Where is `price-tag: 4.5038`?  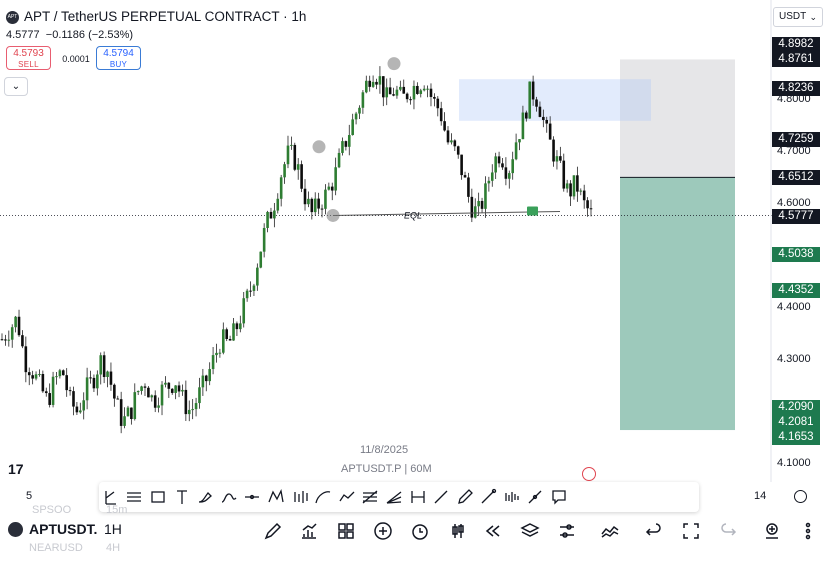
price-tag: 4.5038 is located at coordinates (796, 255).